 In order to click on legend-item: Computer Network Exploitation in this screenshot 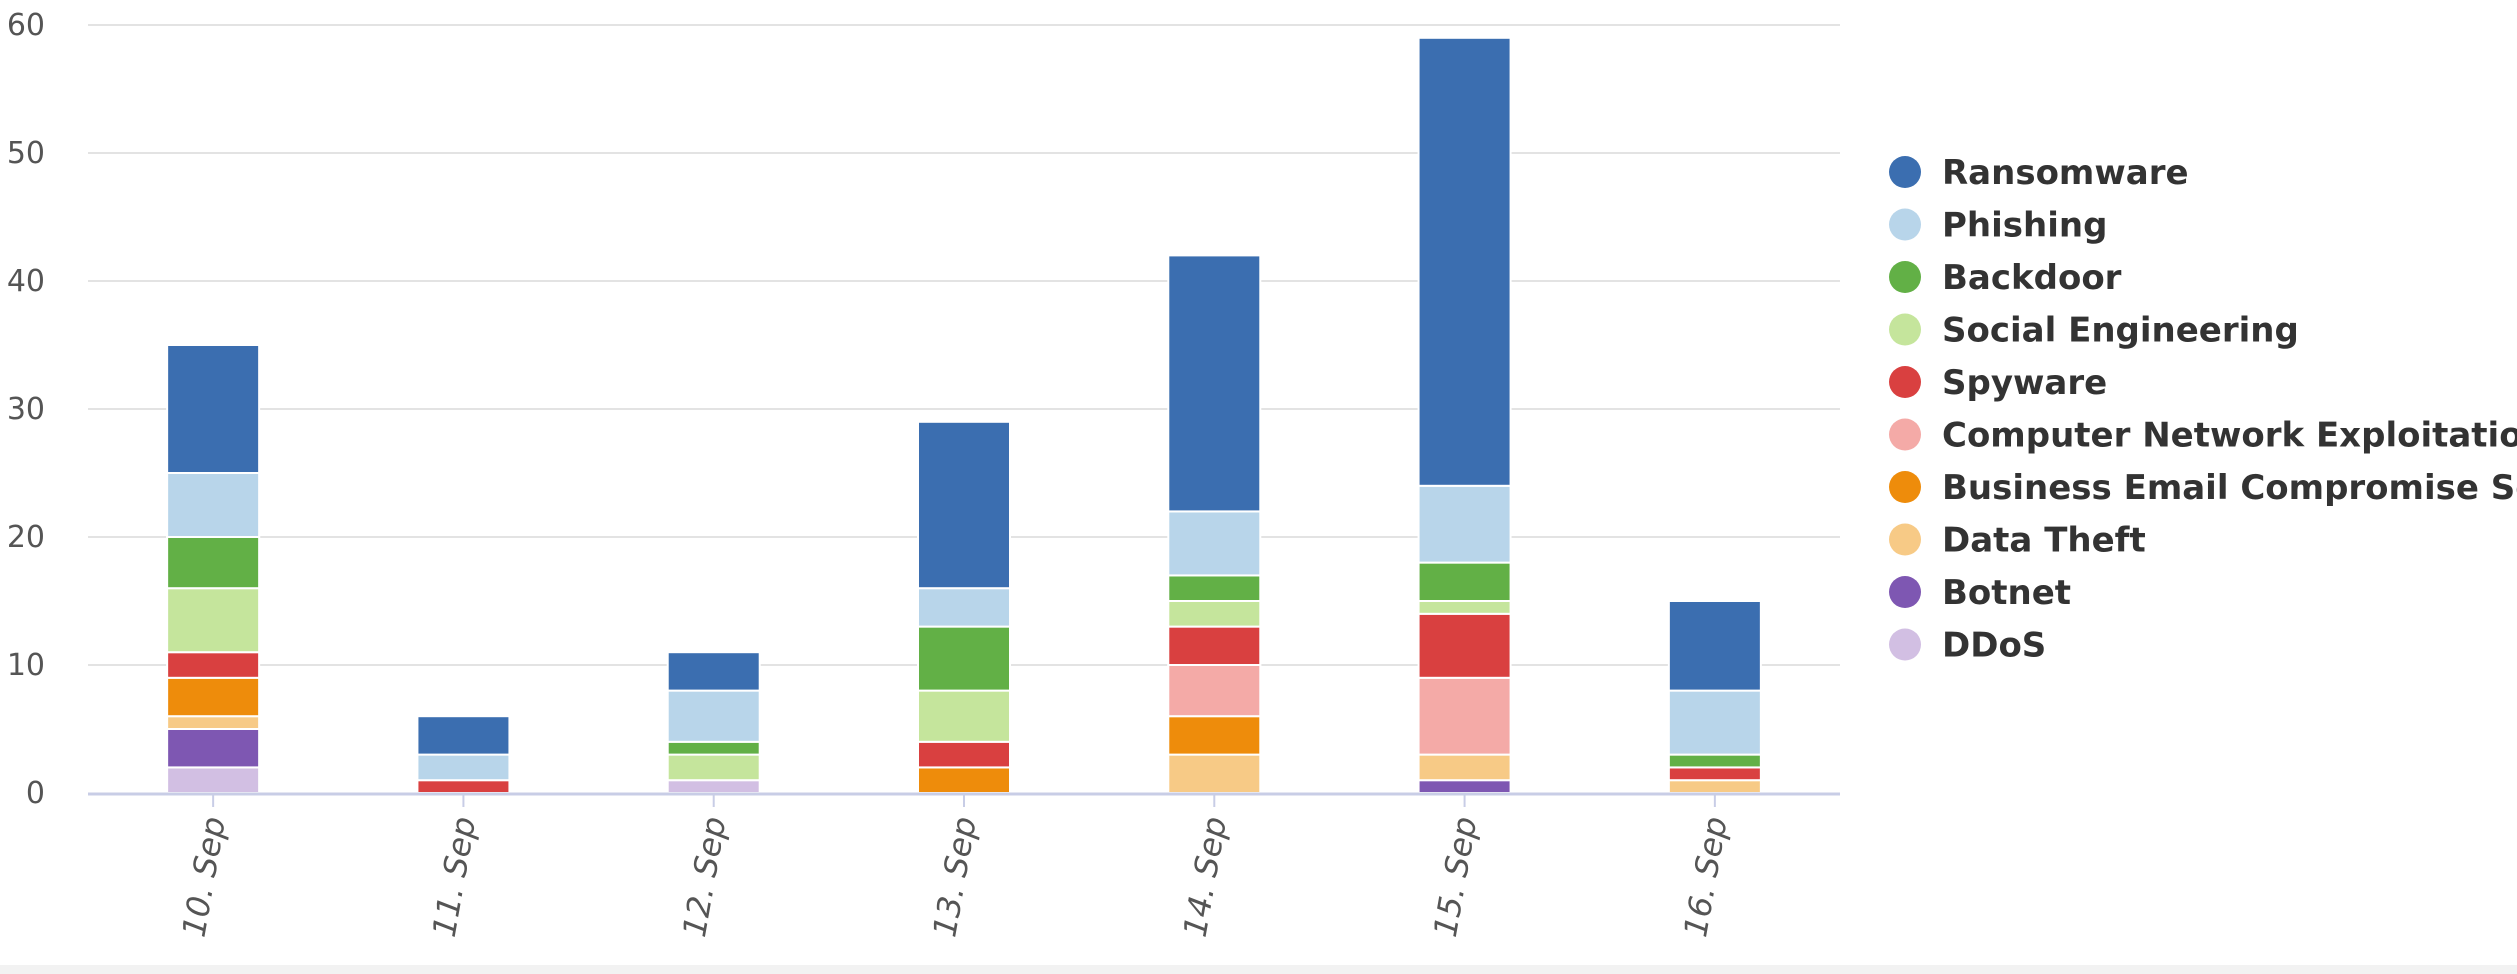, I will do `click(2203, 436)`.